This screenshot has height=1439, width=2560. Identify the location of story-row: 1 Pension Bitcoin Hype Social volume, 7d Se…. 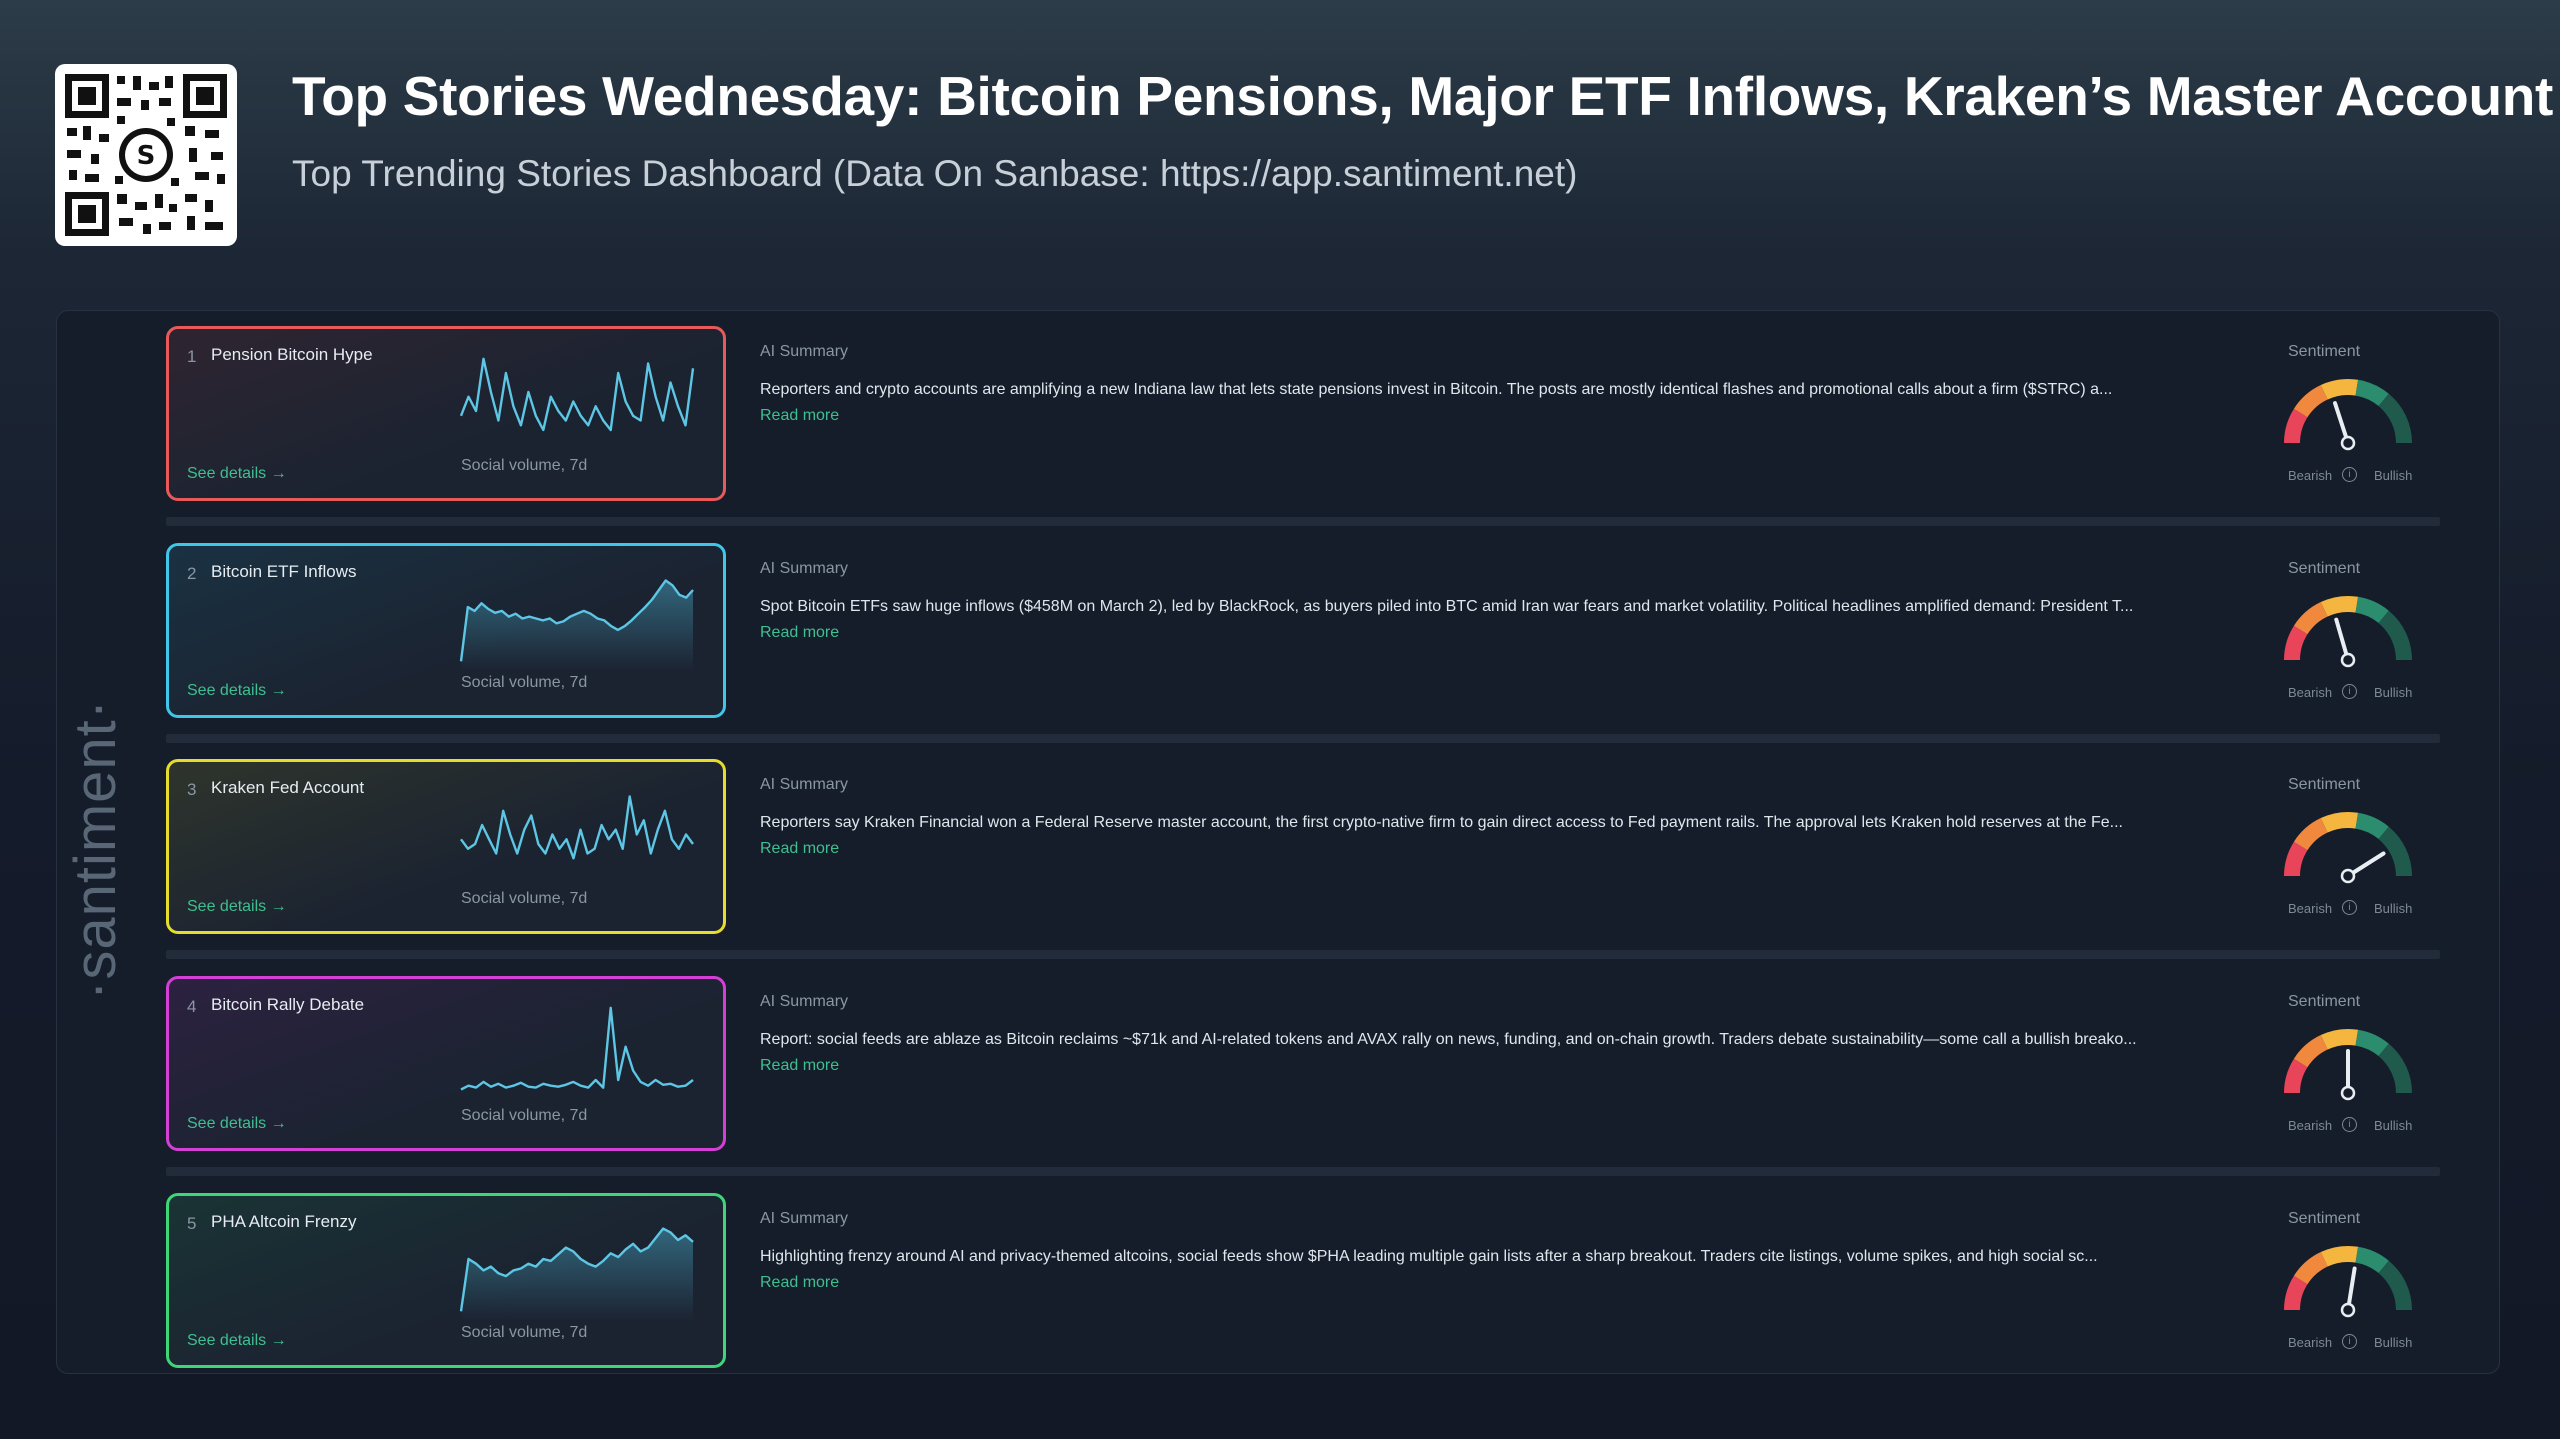
(1303, 413).